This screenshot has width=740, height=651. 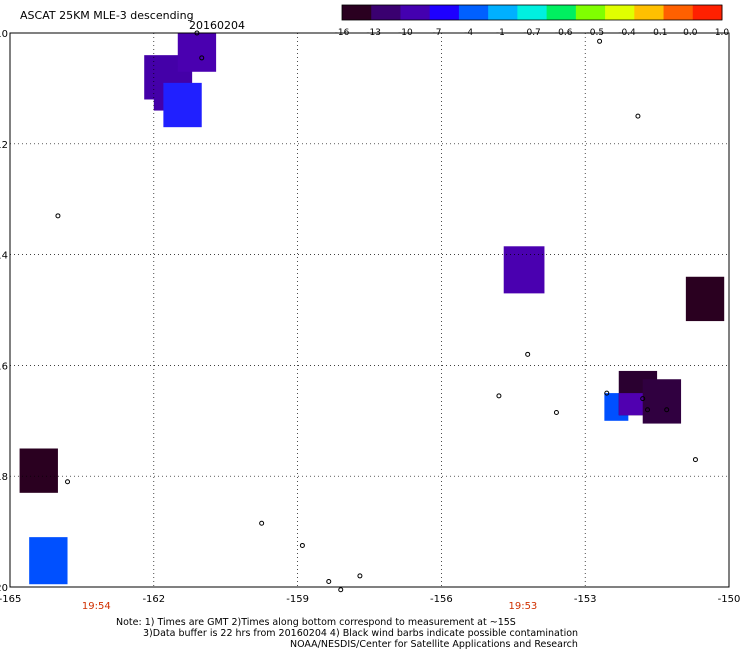 I want to click on time-labels: 19:54 19:53, so click(x=309, y=606).